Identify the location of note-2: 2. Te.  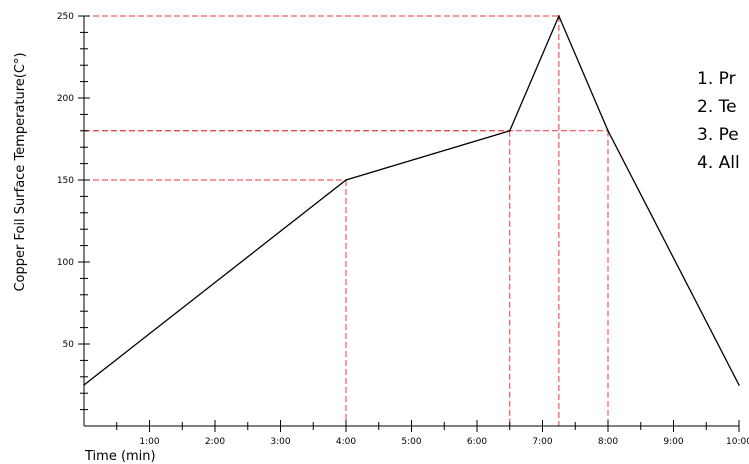
(717, 107).